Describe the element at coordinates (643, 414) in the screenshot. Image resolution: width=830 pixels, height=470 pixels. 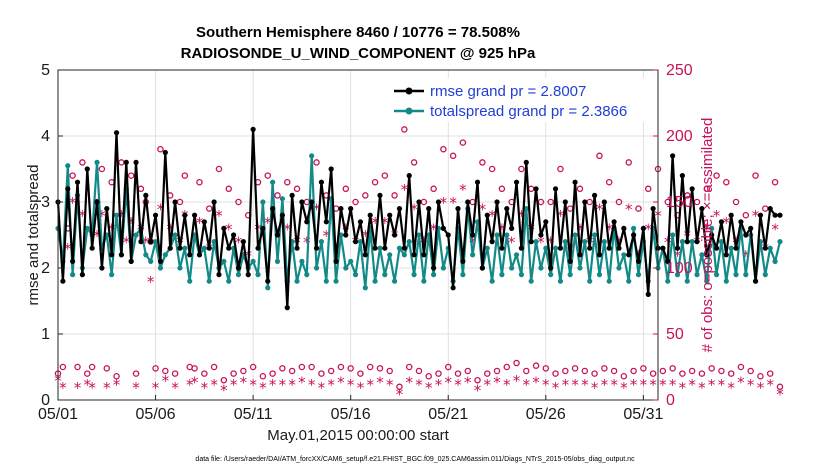
I see `x-tick-label: 05/31` at that location.